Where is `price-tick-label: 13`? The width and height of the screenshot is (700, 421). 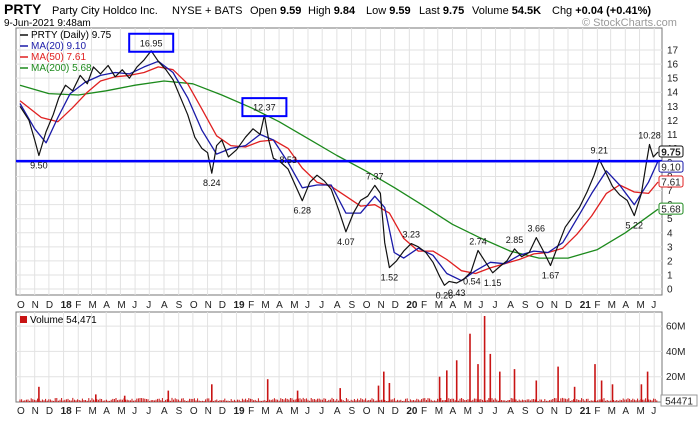 price-tick-label: 13 is located at coordinates (673, 107).